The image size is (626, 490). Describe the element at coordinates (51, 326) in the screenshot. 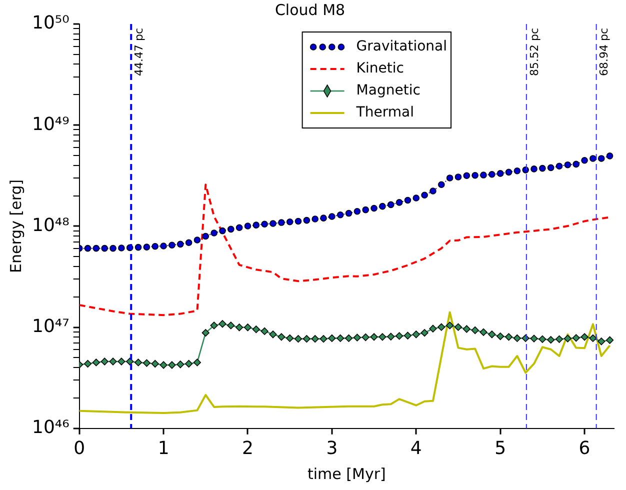

I see `y-tick-label: 10⁴⁷` at that location.